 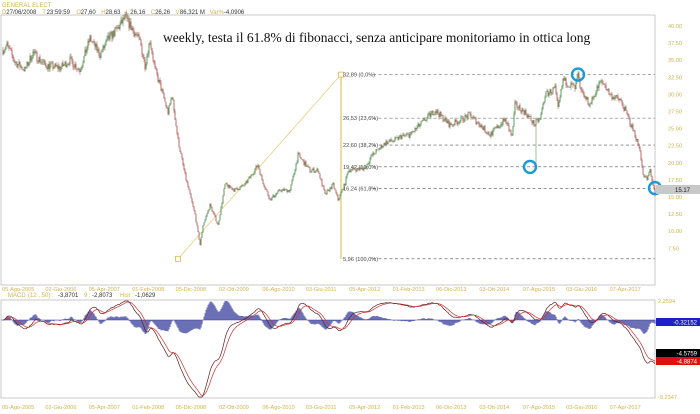 I want to click on readout-key-h: H, so click(x=103, y=13).